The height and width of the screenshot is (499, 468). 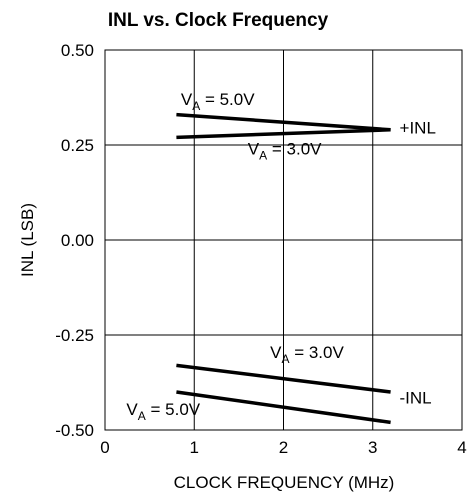 I want to click on x-tick-label: 0, so click(x=104, y=447).